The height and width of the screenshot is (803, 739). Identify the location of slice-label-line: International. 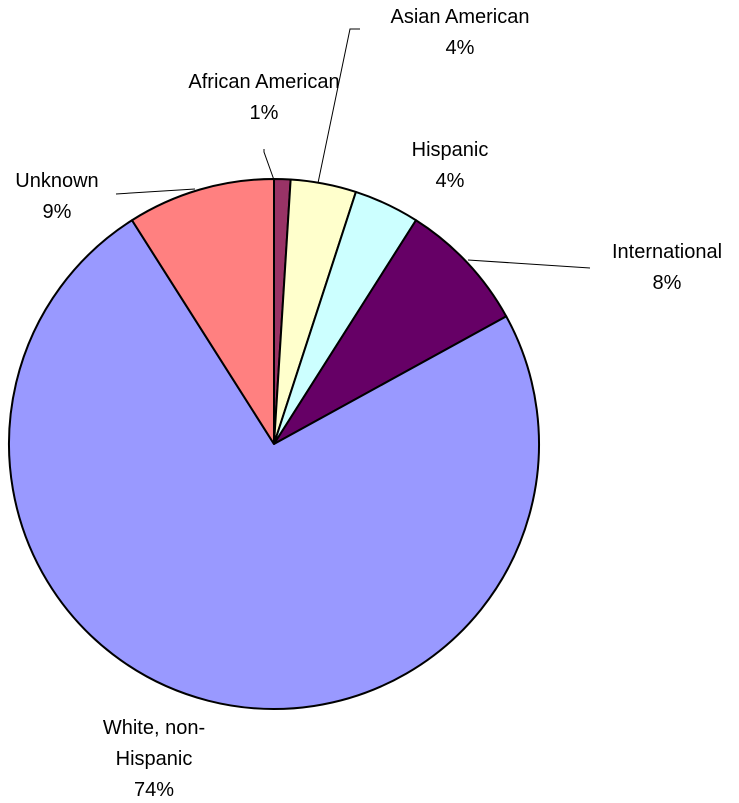
(667, 252).